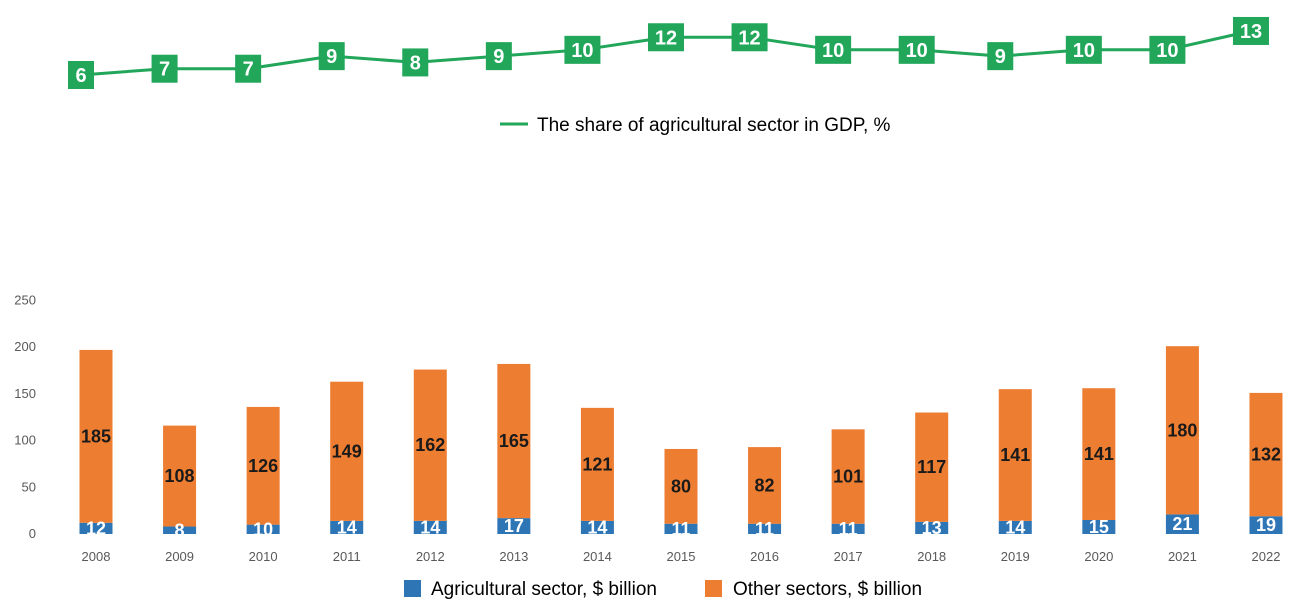  What do you see at coordinates (25, 346) in the screenshot?
I see `y-tick-label: 200` at bounding box center [25, 346].